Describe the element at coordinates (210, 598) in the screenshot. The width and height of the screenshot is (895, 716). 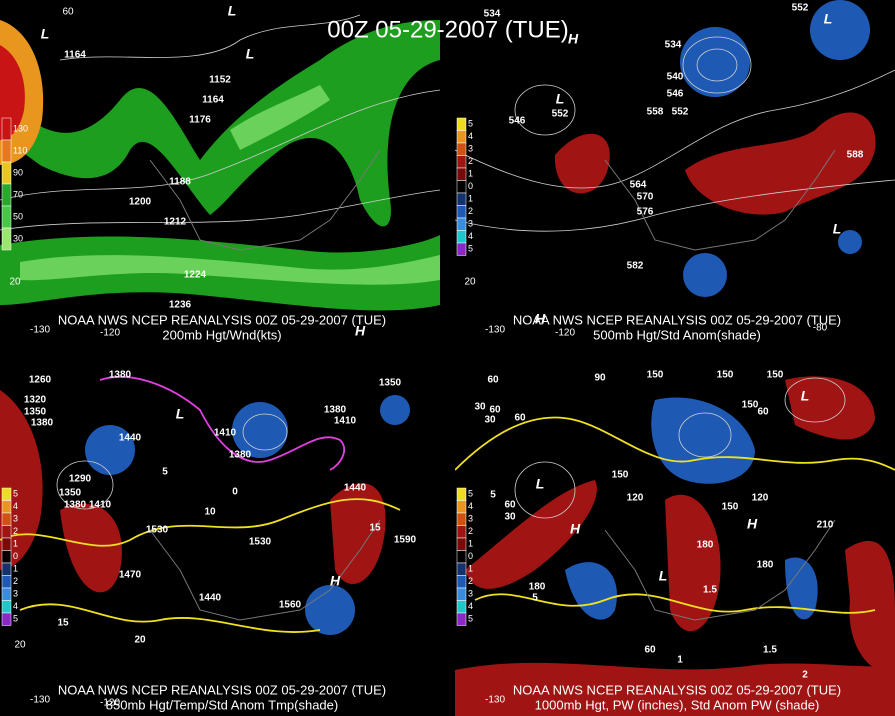
I see `contour-label: 1440` at that location.